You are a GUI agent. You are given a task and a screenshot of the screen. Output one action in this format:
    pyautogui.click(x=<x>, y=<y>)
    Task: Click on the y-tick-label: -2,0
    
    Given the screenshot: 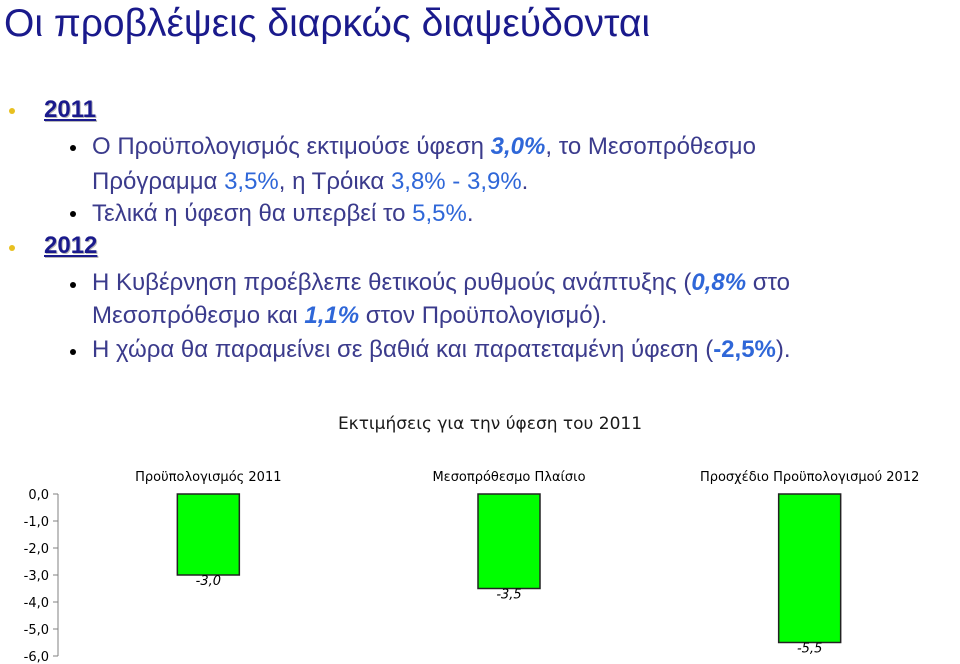 What is the action you would take?
    pyautogui.click(x=36, y=549)
    